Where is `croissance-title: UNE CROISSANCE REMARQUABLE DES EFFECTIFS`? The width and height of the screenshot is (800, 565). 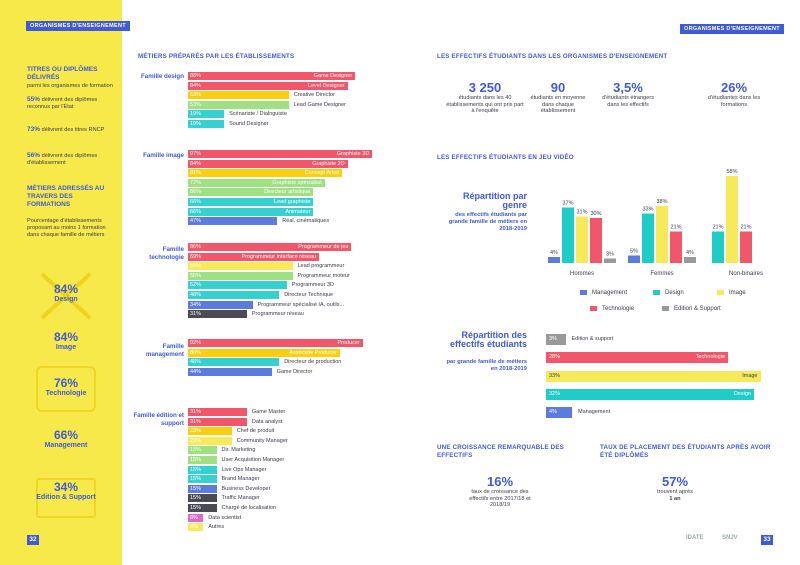
croissance-title: UNE CROISSANCE REMARQUABLE DES EFFECTIFS is located at coordinates (501, 451).